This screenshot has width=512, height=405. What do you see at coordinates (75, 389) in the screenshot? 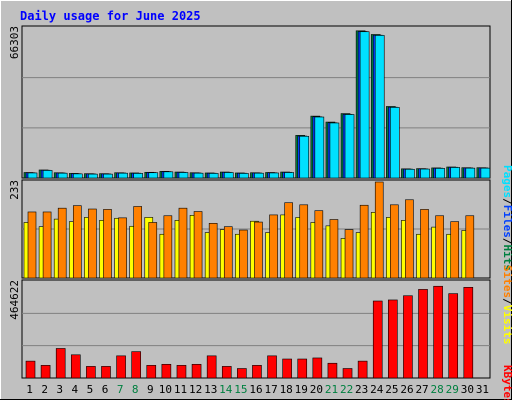
I see `x-label-4: 4` at bounding box center [75, 389].